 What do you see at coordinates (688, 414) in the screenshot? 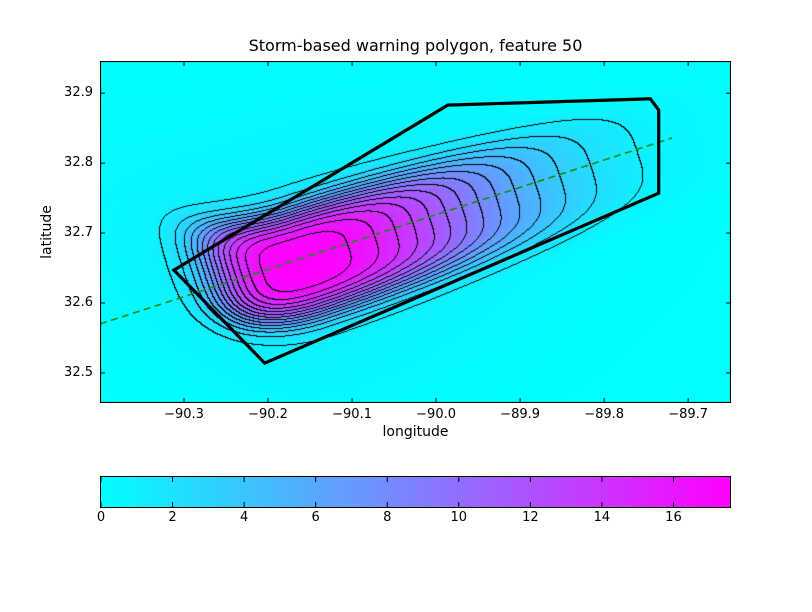
I see `x-tick-label: −89.7` at bounding box center [688, 414].